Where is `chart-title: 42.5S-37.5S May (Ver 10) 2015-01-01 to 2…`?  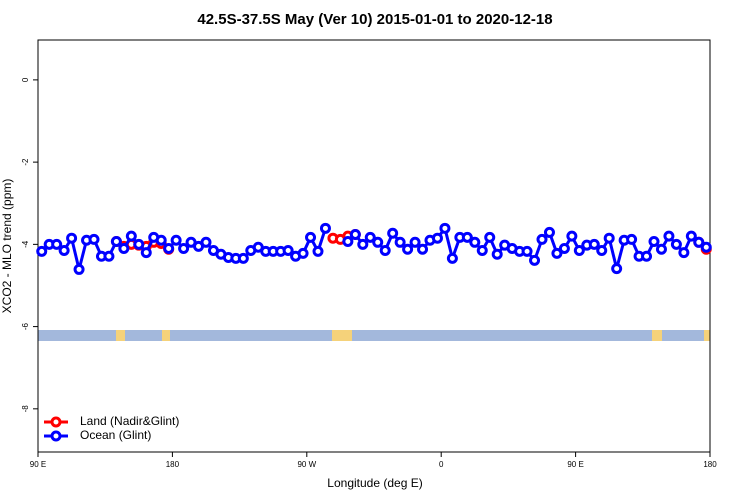 chart-title: 42.5S-37.5S May (Ver 10) 2015-01-01 to 2… is located at coordinates (374, 19).